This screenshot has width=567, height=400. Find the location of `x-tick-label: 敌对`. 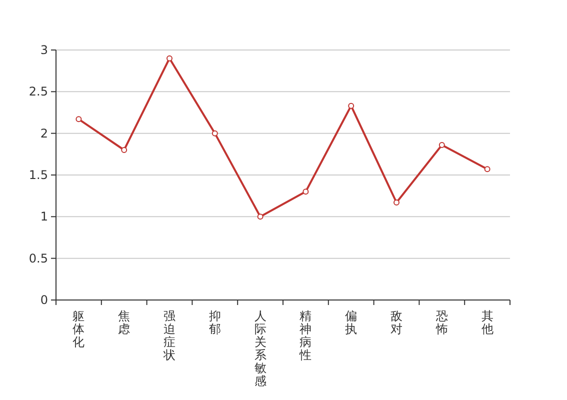

x-tick-label: 敌对 is located at coordinates (396, 322).